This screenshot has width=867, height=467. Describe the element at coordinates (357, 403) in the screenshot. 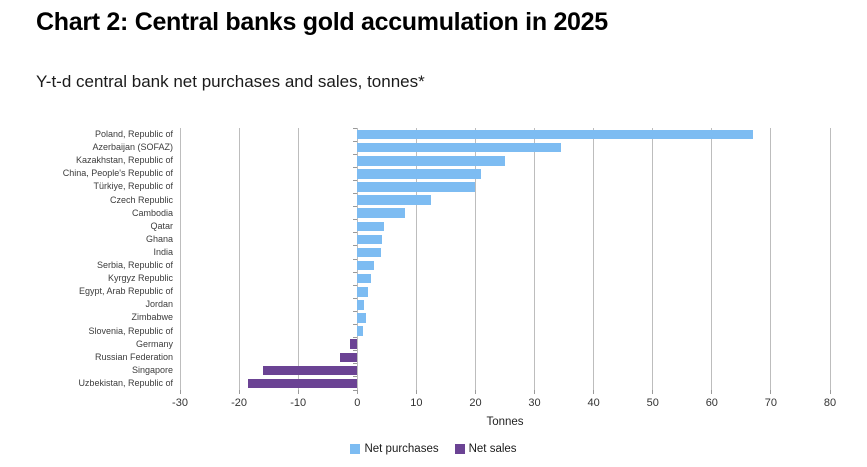

I see `x-tick-label: 0` at that location.